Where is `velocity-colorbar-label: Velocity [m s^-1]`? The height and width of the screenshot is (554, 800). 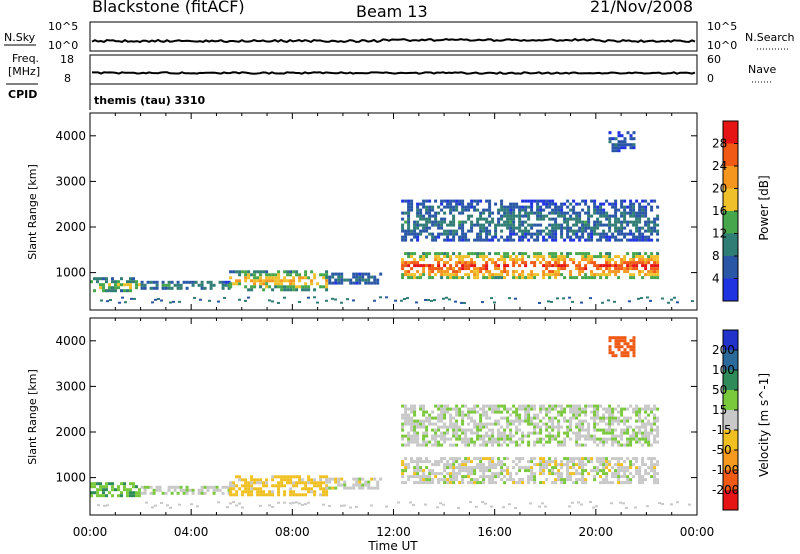 velocity-colorbar-label: Velocity [m s^-1] is located at coordinates (764, 425).